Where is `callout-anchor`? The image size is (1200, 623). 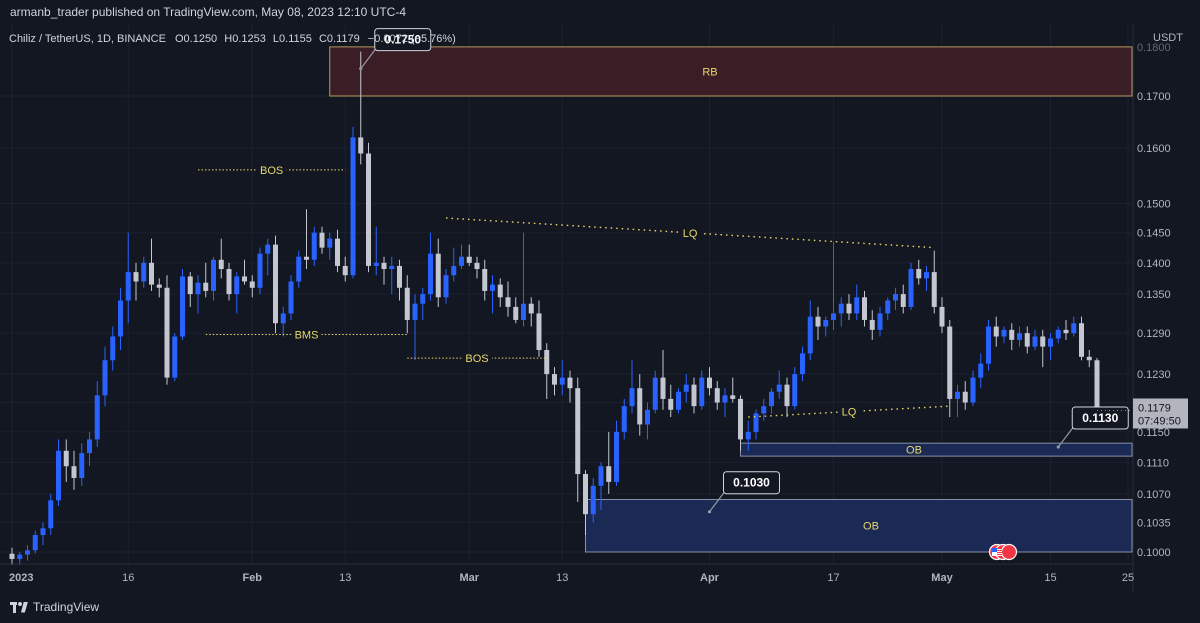
callout-anchor is located at coordinates (709, 512).